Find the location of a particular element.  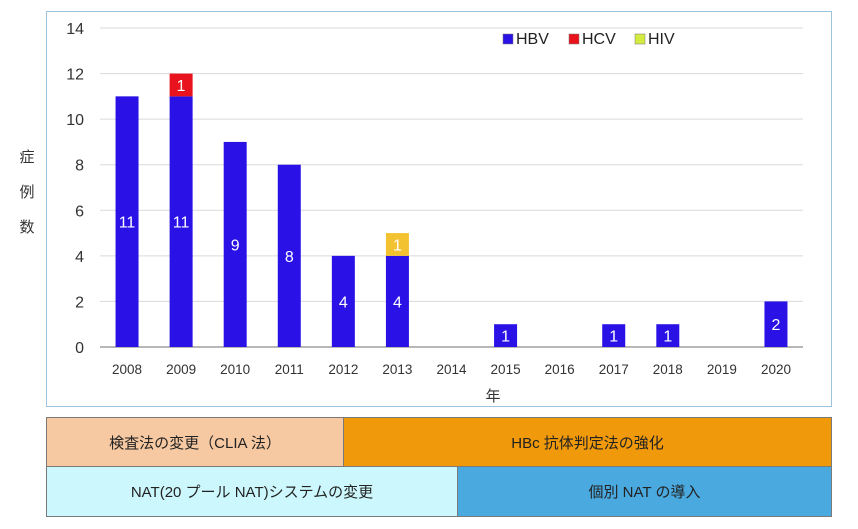

data-label-hbv-2018: 1 is located at coordinates (667, 337).